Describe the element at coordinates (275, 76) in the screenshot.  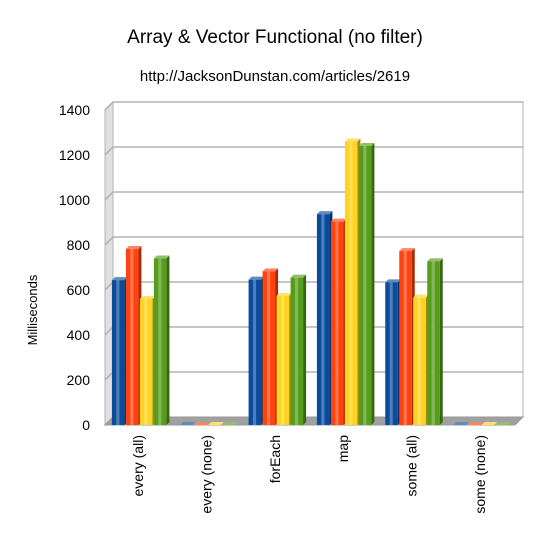
I see `chart-subtitle: http://JacksonDunstan.com/articles/2619` at that location.